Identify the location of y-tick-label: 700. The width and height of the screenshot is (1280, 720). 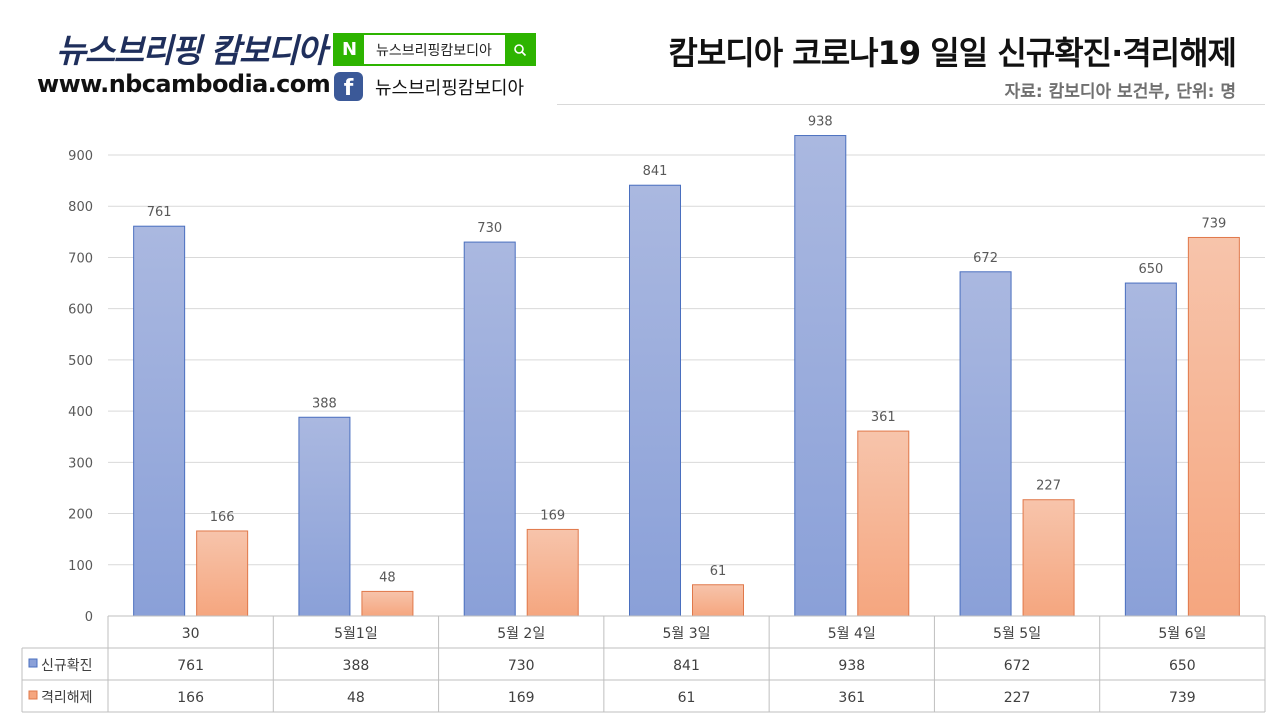
(80, 258).